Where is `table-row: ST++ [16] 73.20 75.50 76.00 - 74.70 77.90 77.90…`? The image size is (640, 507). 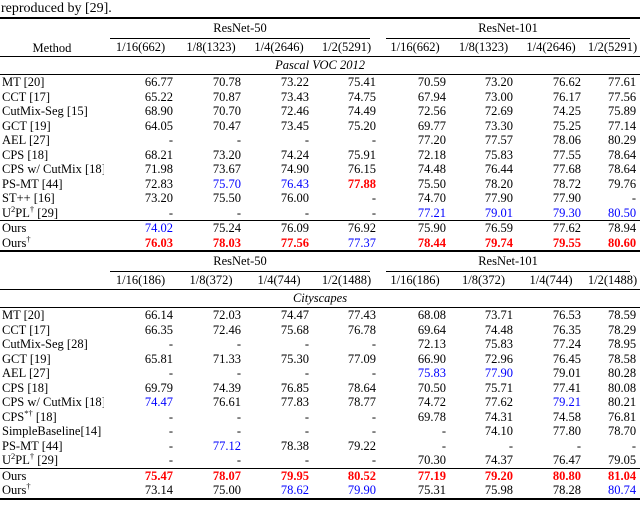
table-row: ST++ [16] 73.20 75.50 76.00 - 74.70 77.90 77.90… is located at coordinates (320, 198).